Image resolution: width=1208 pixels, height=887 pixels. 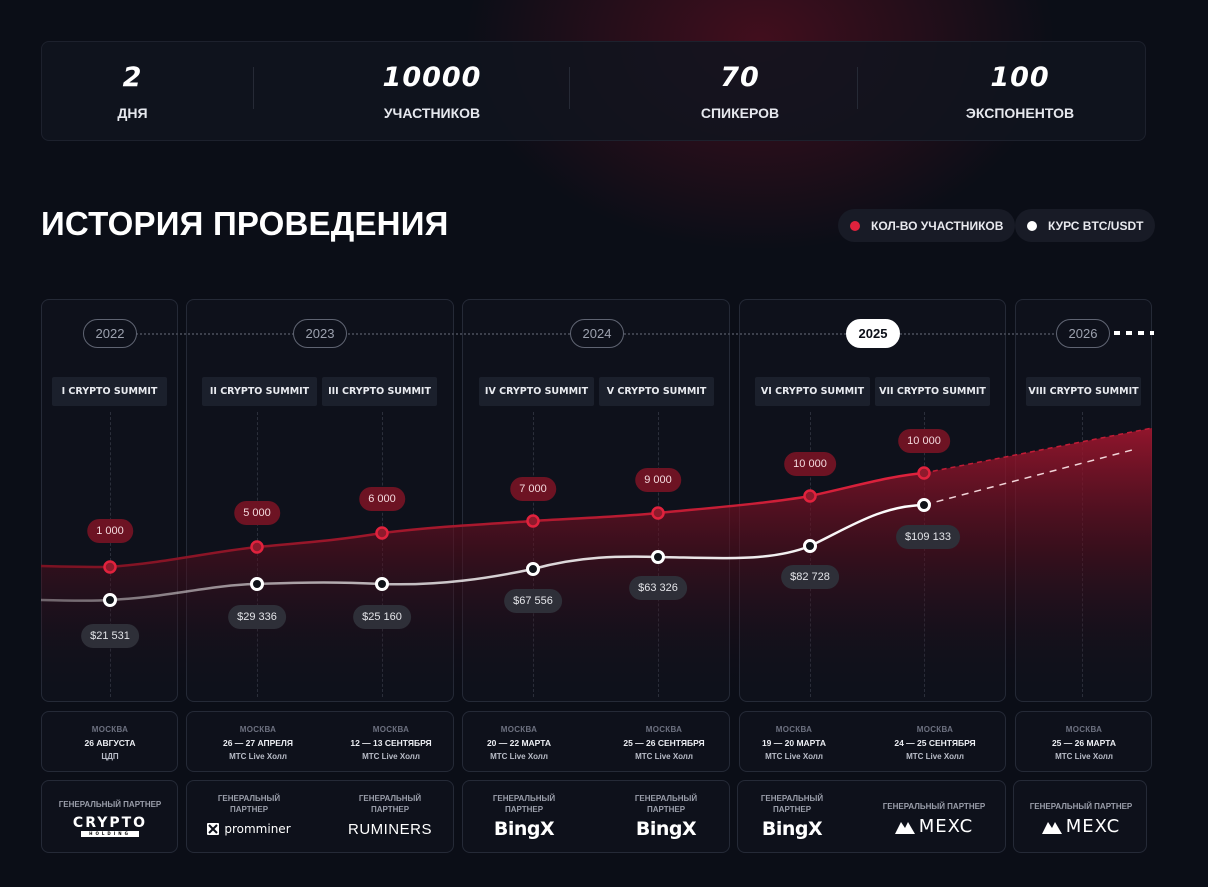 I want to click on btc-badge: $67 556, so click(x=533, y=601).